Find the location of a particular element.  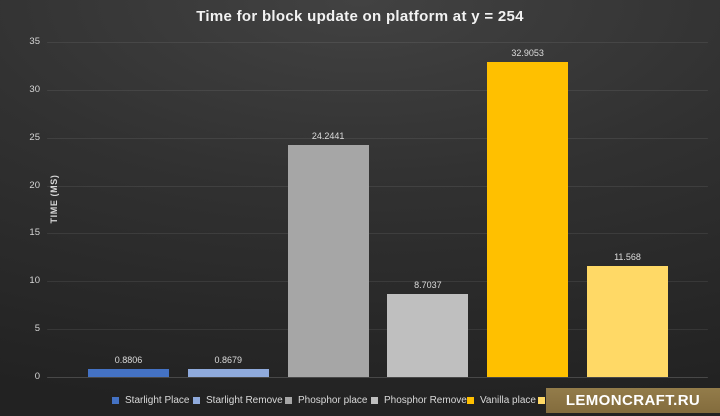

legend-item: Starlight Remove is located at coordinates (238, 400).